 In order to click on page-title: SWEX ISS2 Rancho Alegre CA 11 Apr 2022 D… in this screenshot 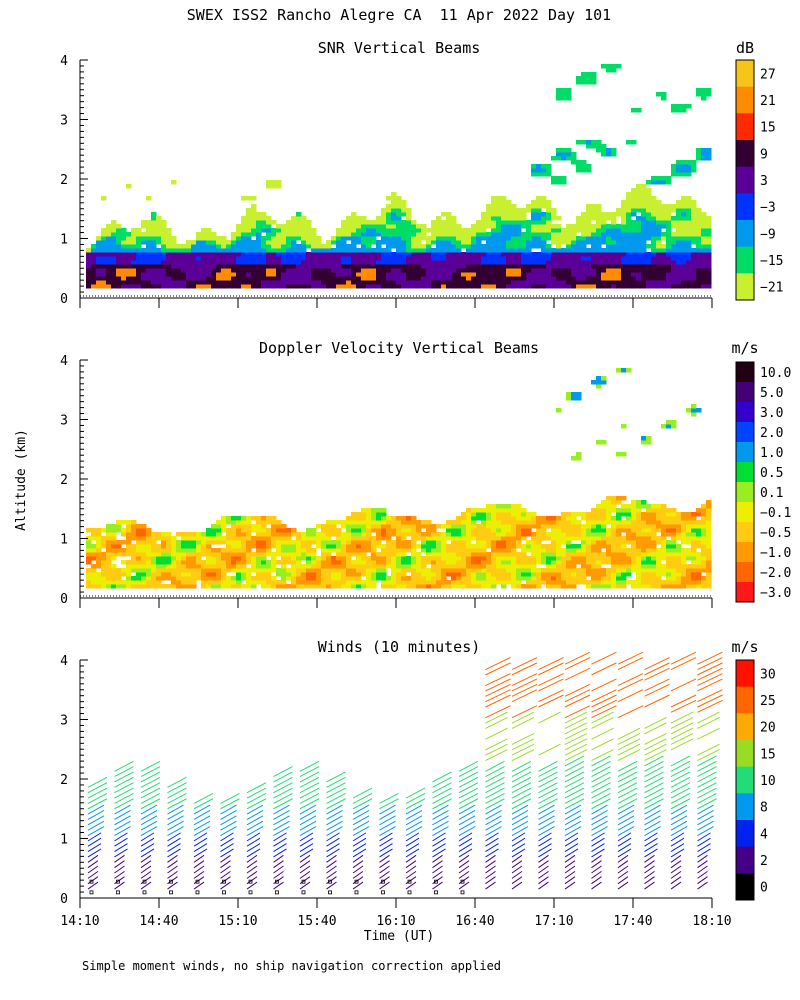, I will do `click(399, 15)`.